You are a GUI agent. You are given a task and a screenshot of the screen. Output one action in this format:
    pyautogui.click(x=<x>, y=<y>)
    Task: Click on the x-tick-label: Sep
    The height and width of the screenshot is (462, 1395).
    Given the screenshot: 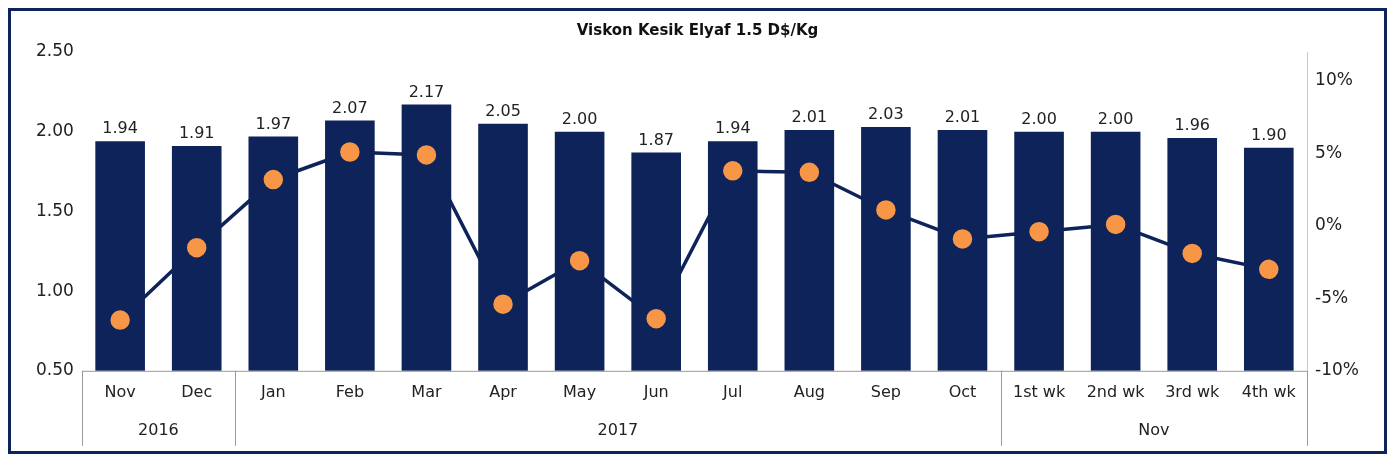 What is the action you would take?
    pyautogui.click(x=885, y=391)
    